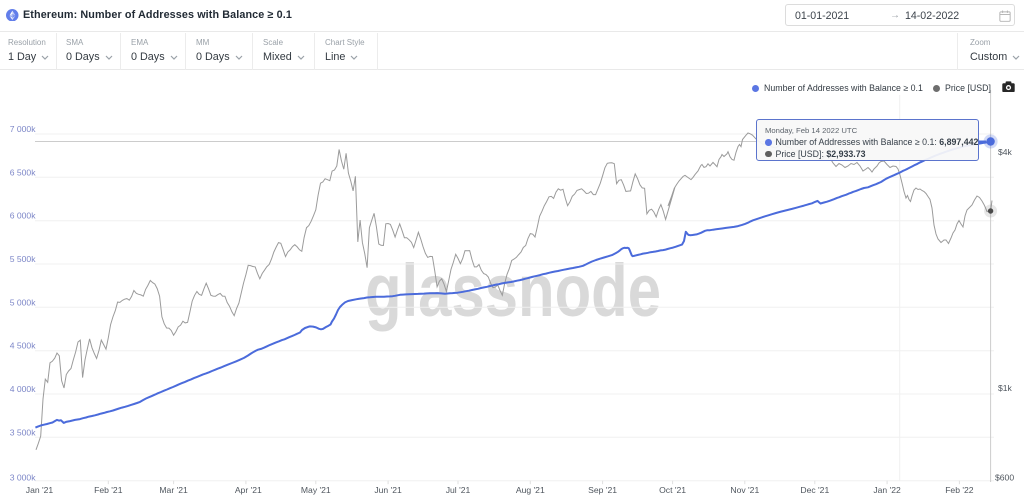  Describe the element at coordinates (1005, 388) in the screenshot. I see `svg-text: $1k` at that location.